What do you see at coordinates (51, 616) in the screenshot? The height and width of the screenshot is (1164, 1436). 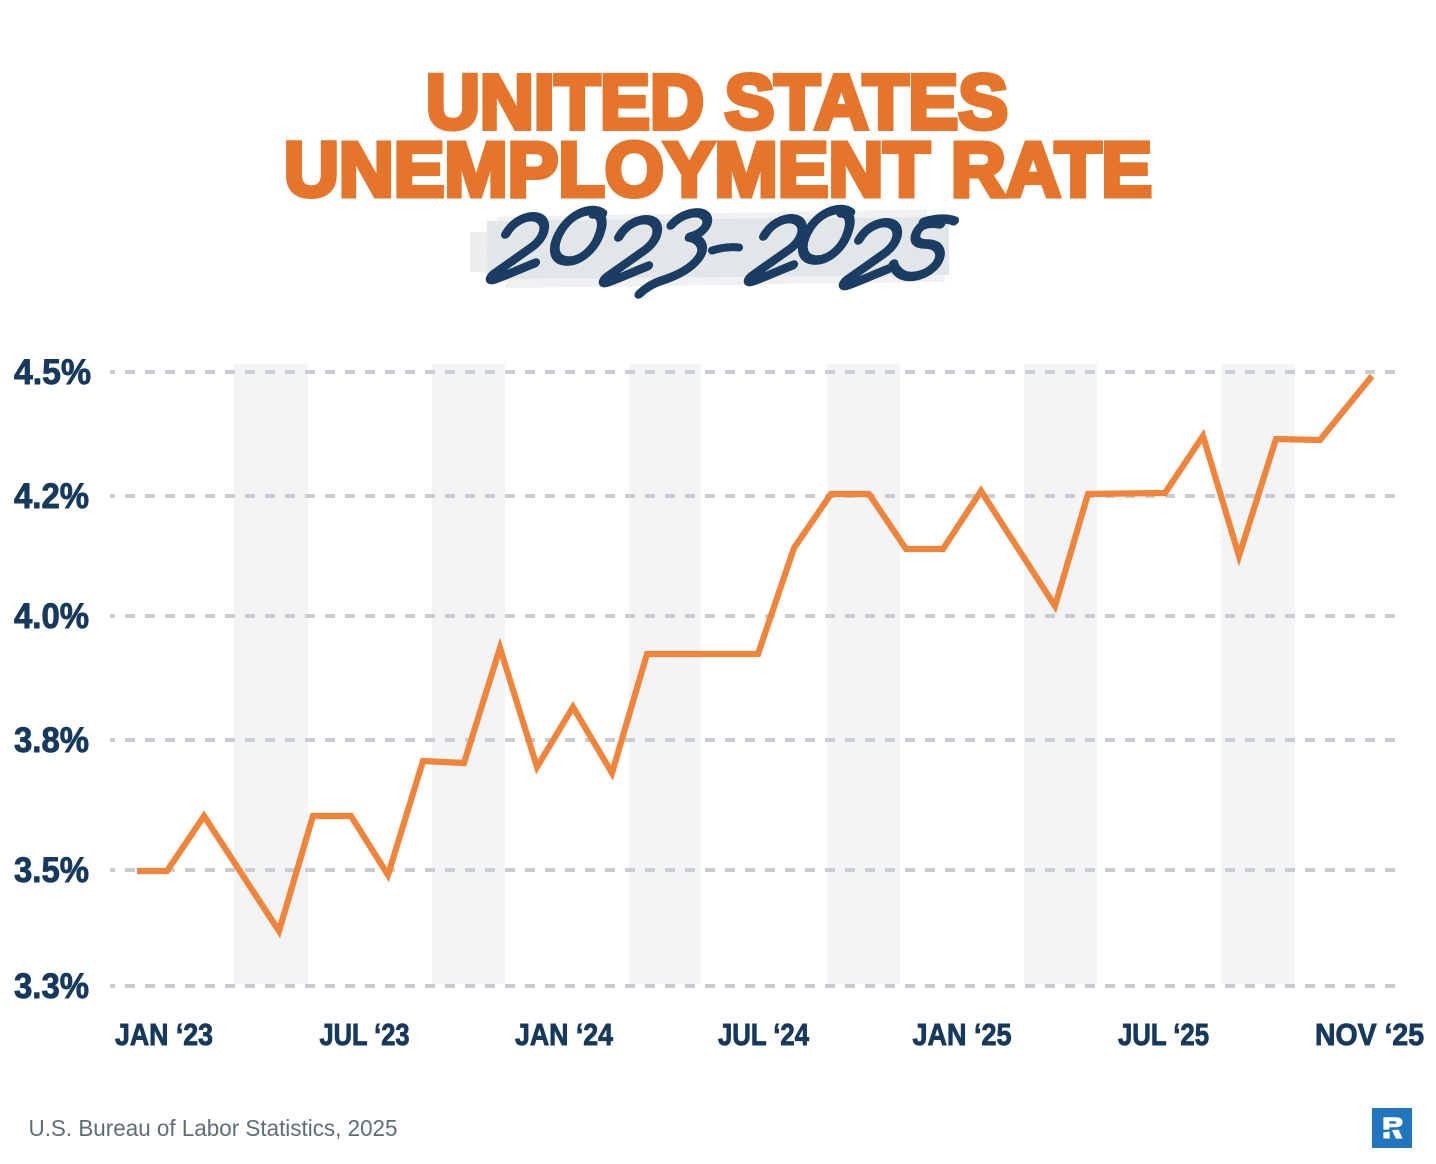 I see `svg-text: 4.0%` at bounding box center [51, 616].